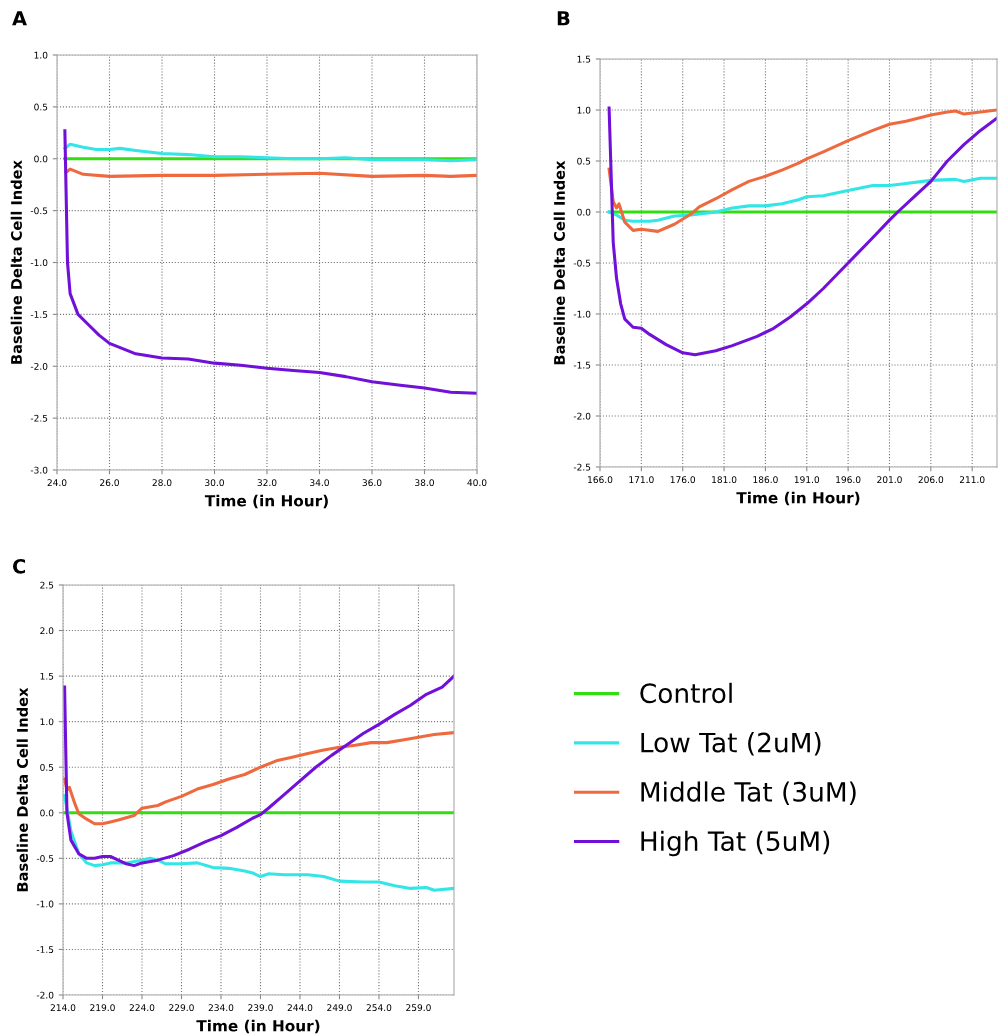  Describe the element at coordinates (379, 1008) in the screenshot. I see `x-tick-label: 254.0` at that location.